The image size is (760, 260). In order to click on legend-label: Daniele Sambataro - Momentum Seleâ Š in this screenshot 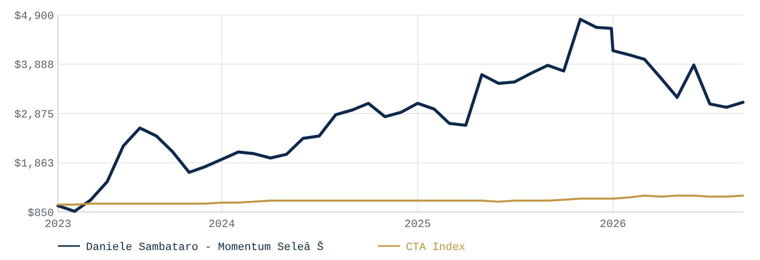, I will do `click(205, 247)`.